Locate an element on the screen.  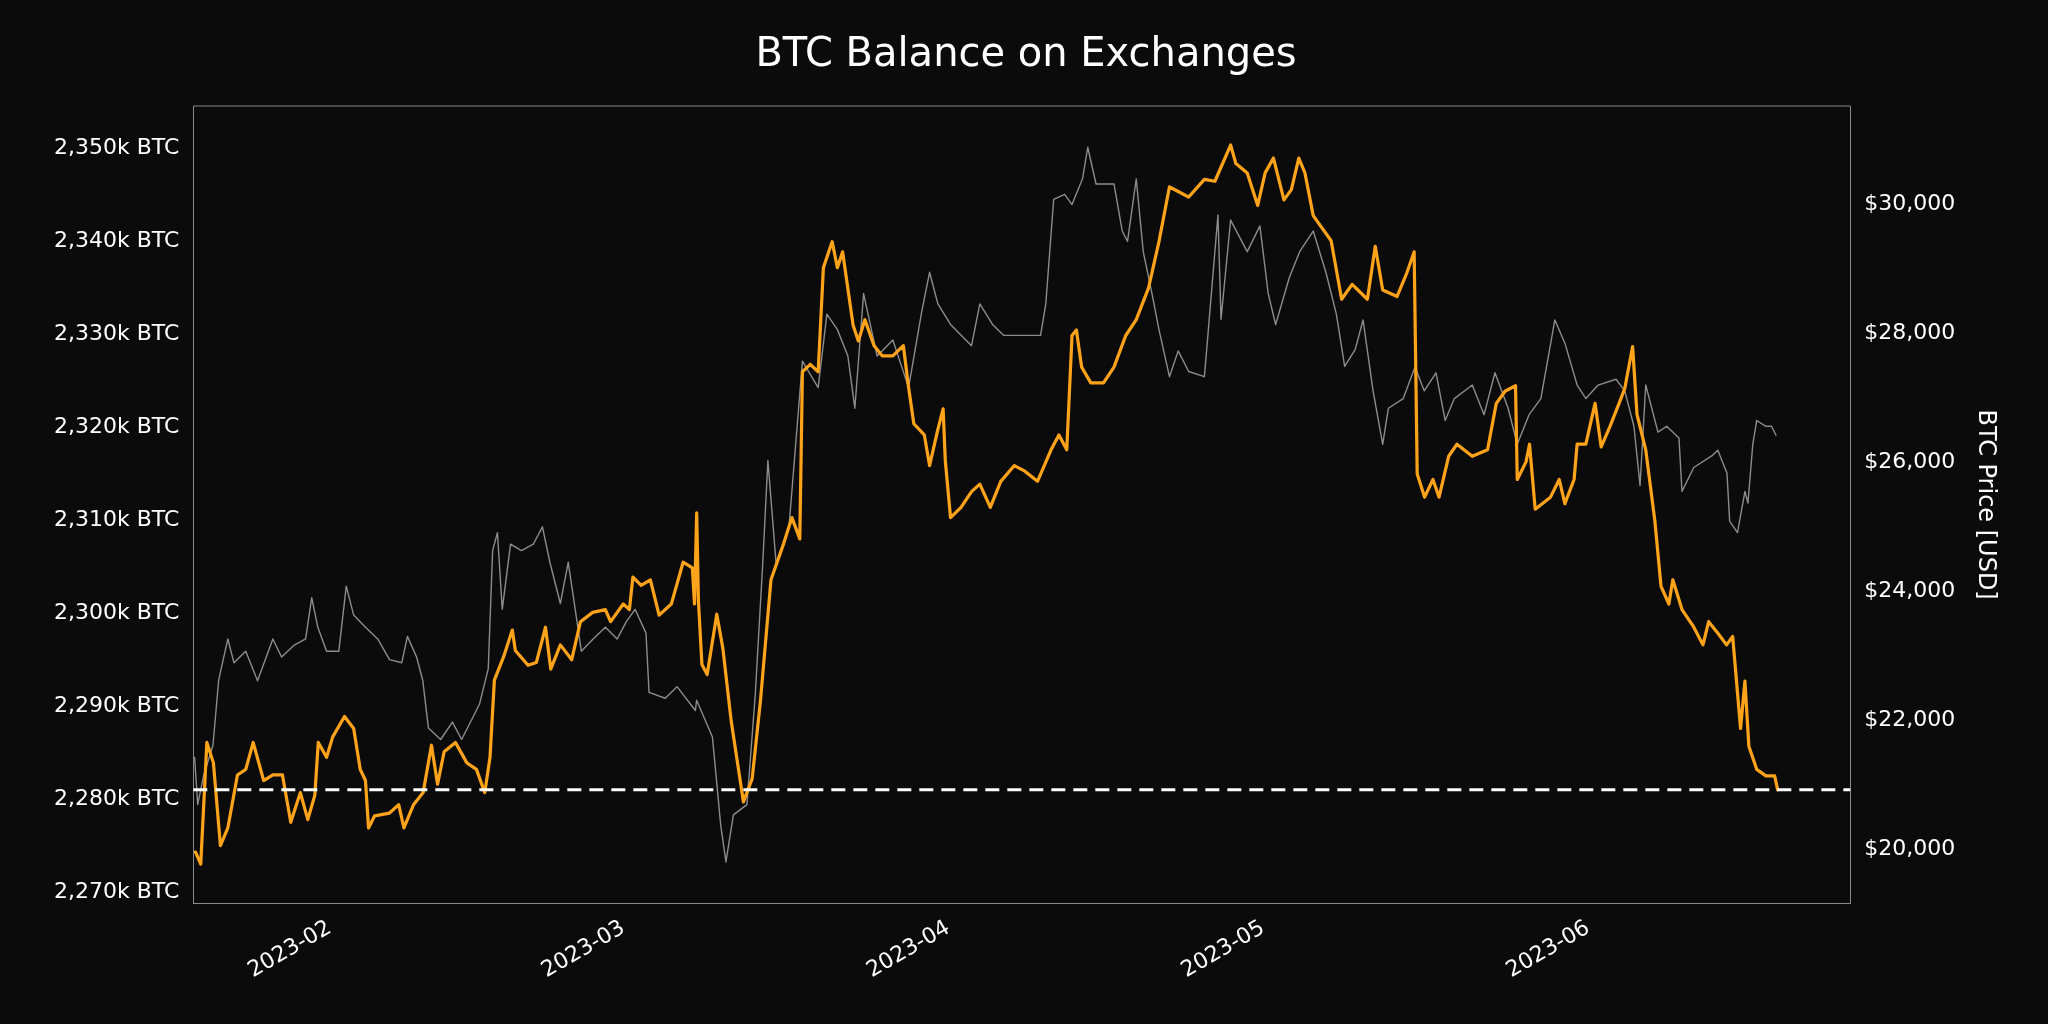
y-tick-label: 2,310k BTC is located at coordinates (116, 519).